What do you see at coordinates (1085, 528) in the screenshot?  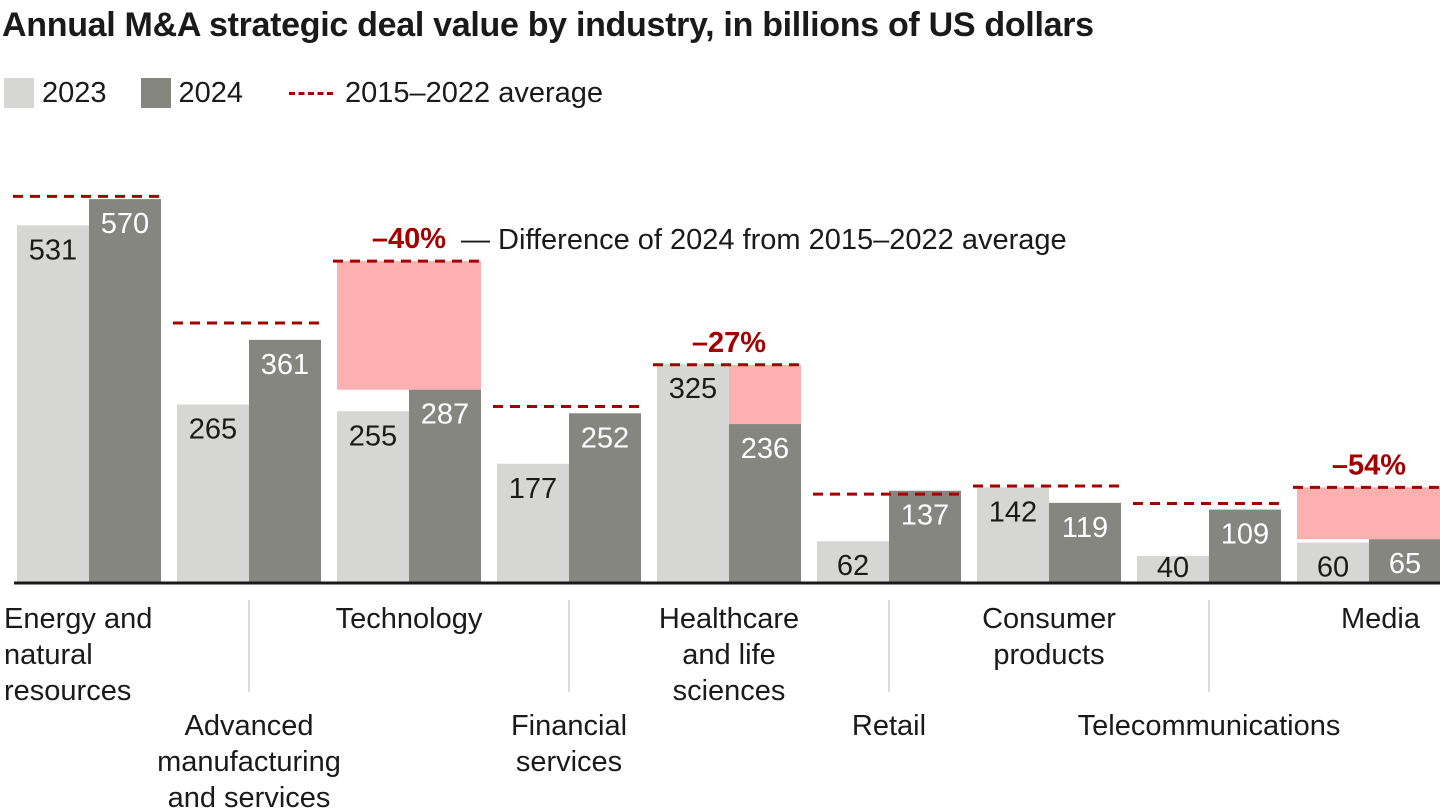 I see `value-label-2024: 119` at bounding box center [1085, 528].